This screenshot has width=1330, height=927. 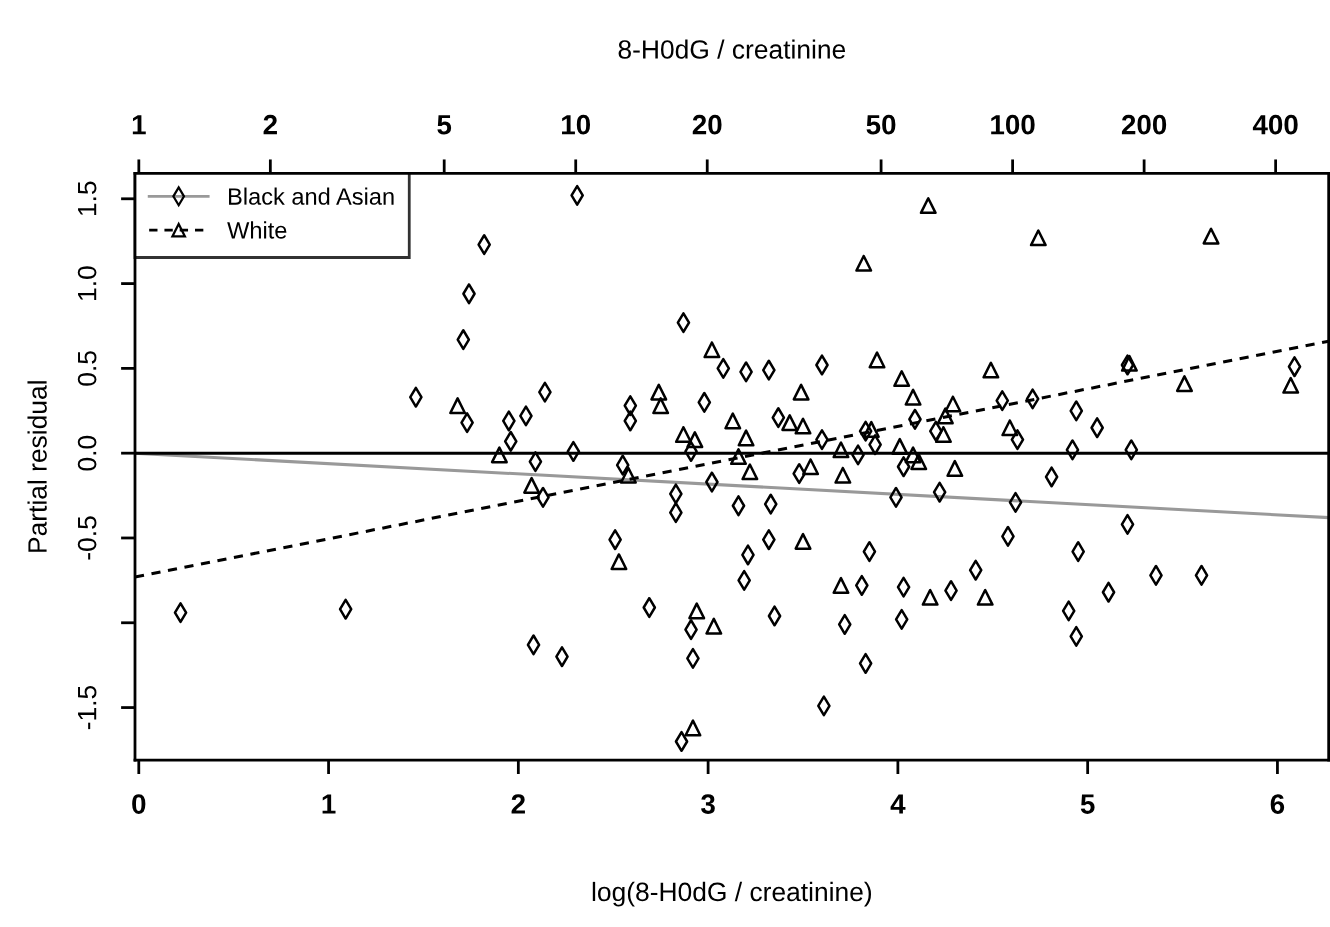 I want to click on y-tick-label: 0.0, so click(x=87, y=453).